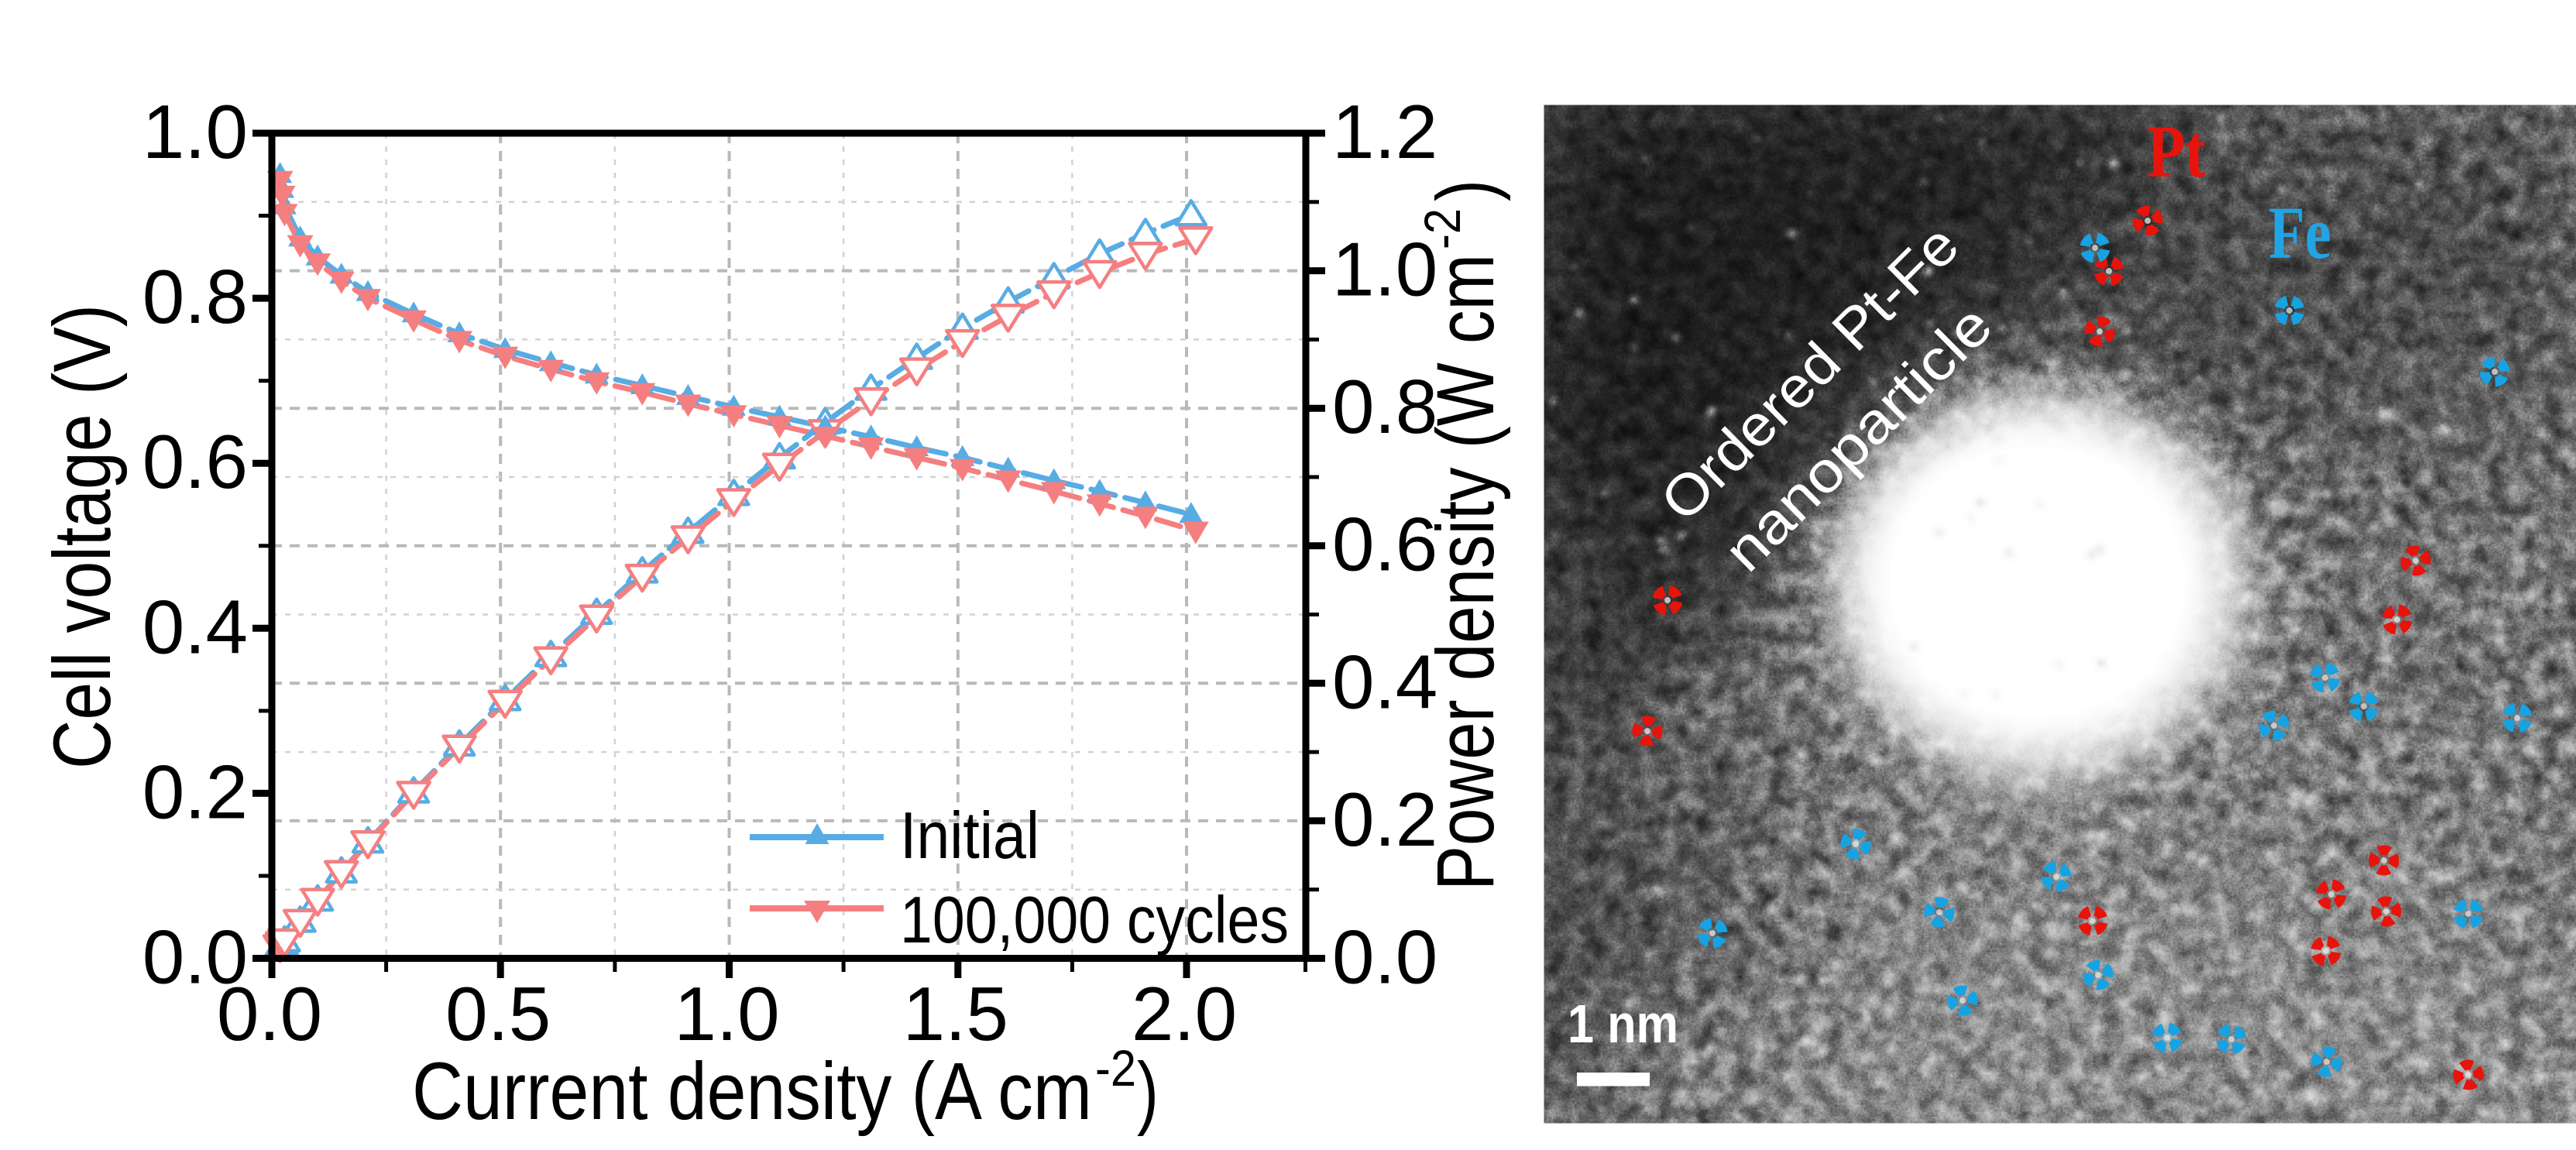 This screenshot has height=1150, width=2576. Describe the element at coordinates (752, 1092) in the screenshot. I see `svg-text: Current density (A cm` at that location.